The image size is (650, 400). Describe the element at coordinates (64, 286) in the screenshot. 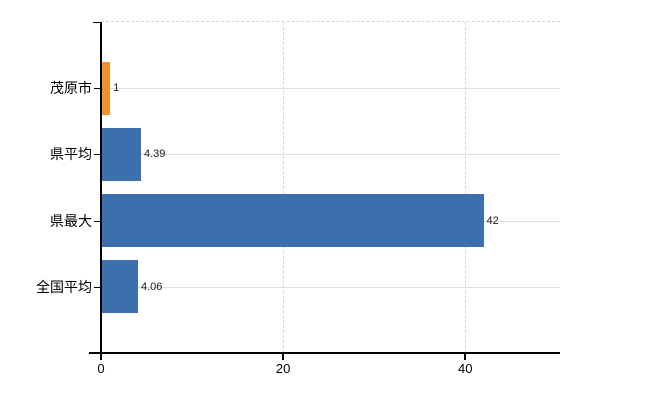

I see `category-label: 全国平均` at that location.